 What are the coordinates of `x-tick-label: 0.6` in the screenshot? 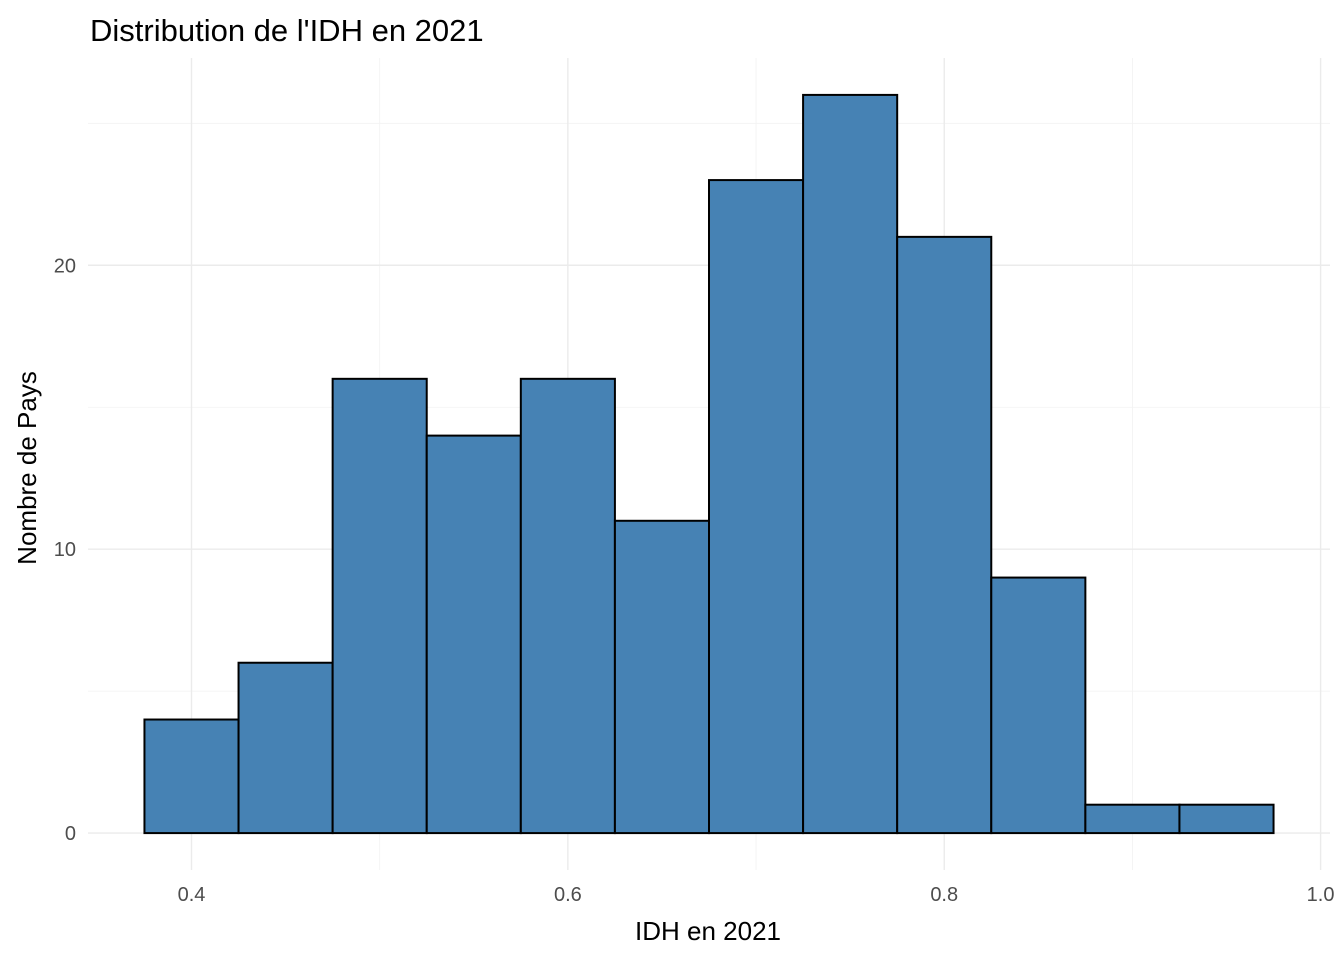 It's located at (568, 895).